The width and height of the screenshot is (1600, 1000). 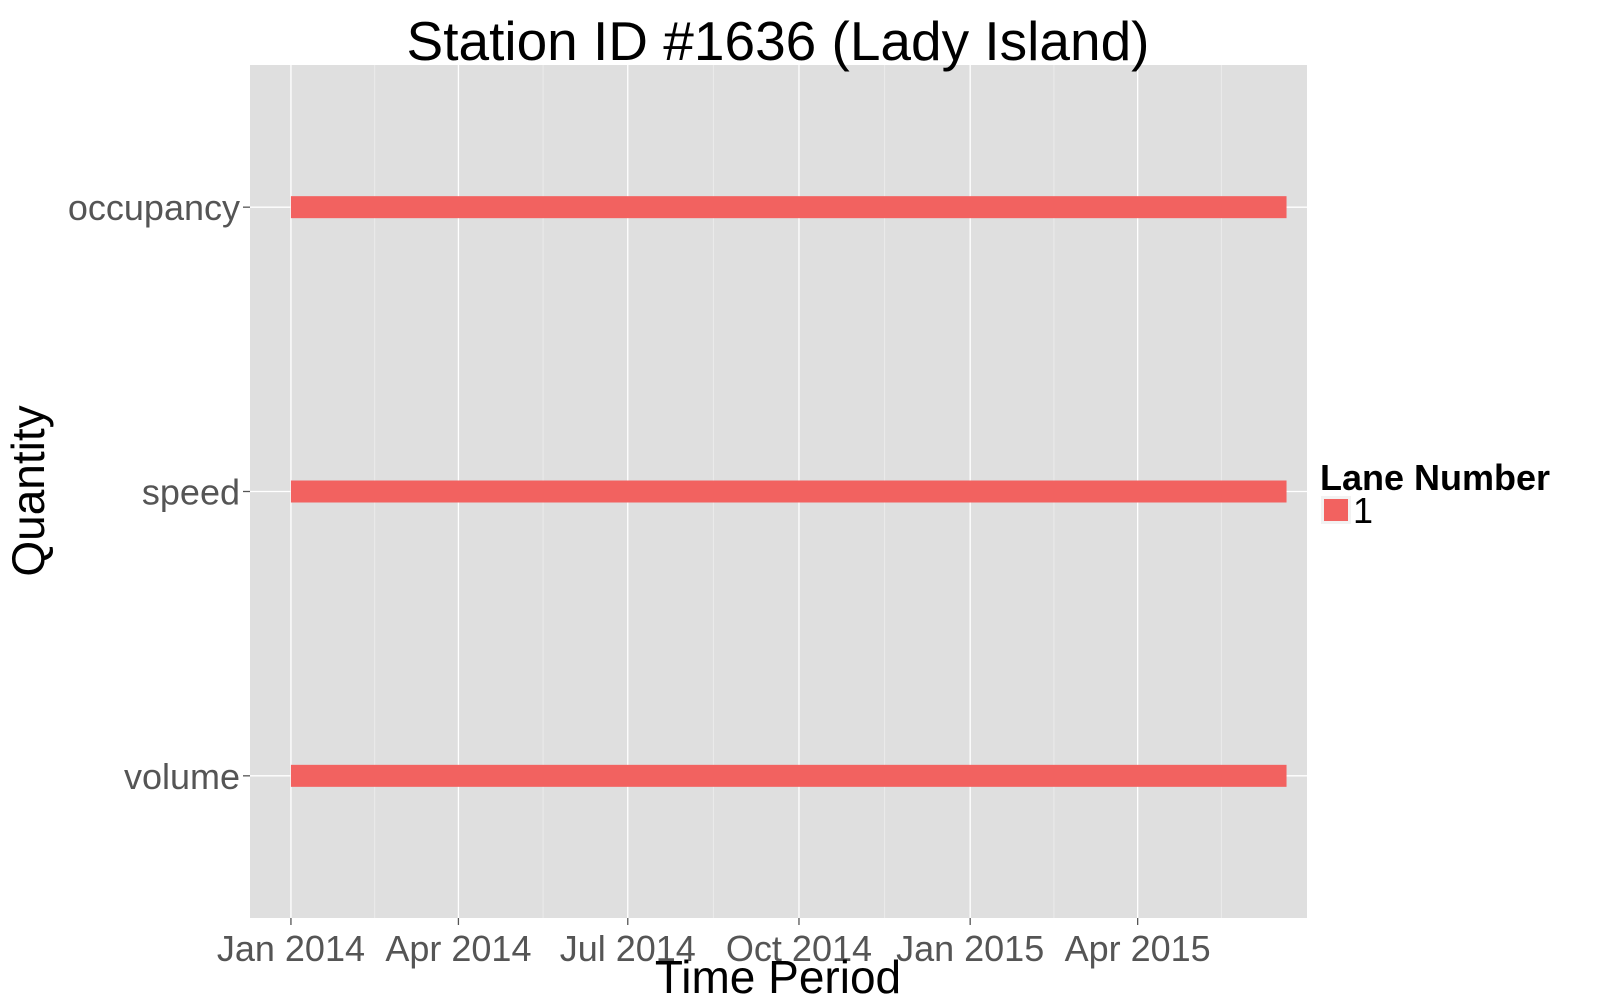 I want to click on y-axis-title: Quantity, so click(x=28, y=490).